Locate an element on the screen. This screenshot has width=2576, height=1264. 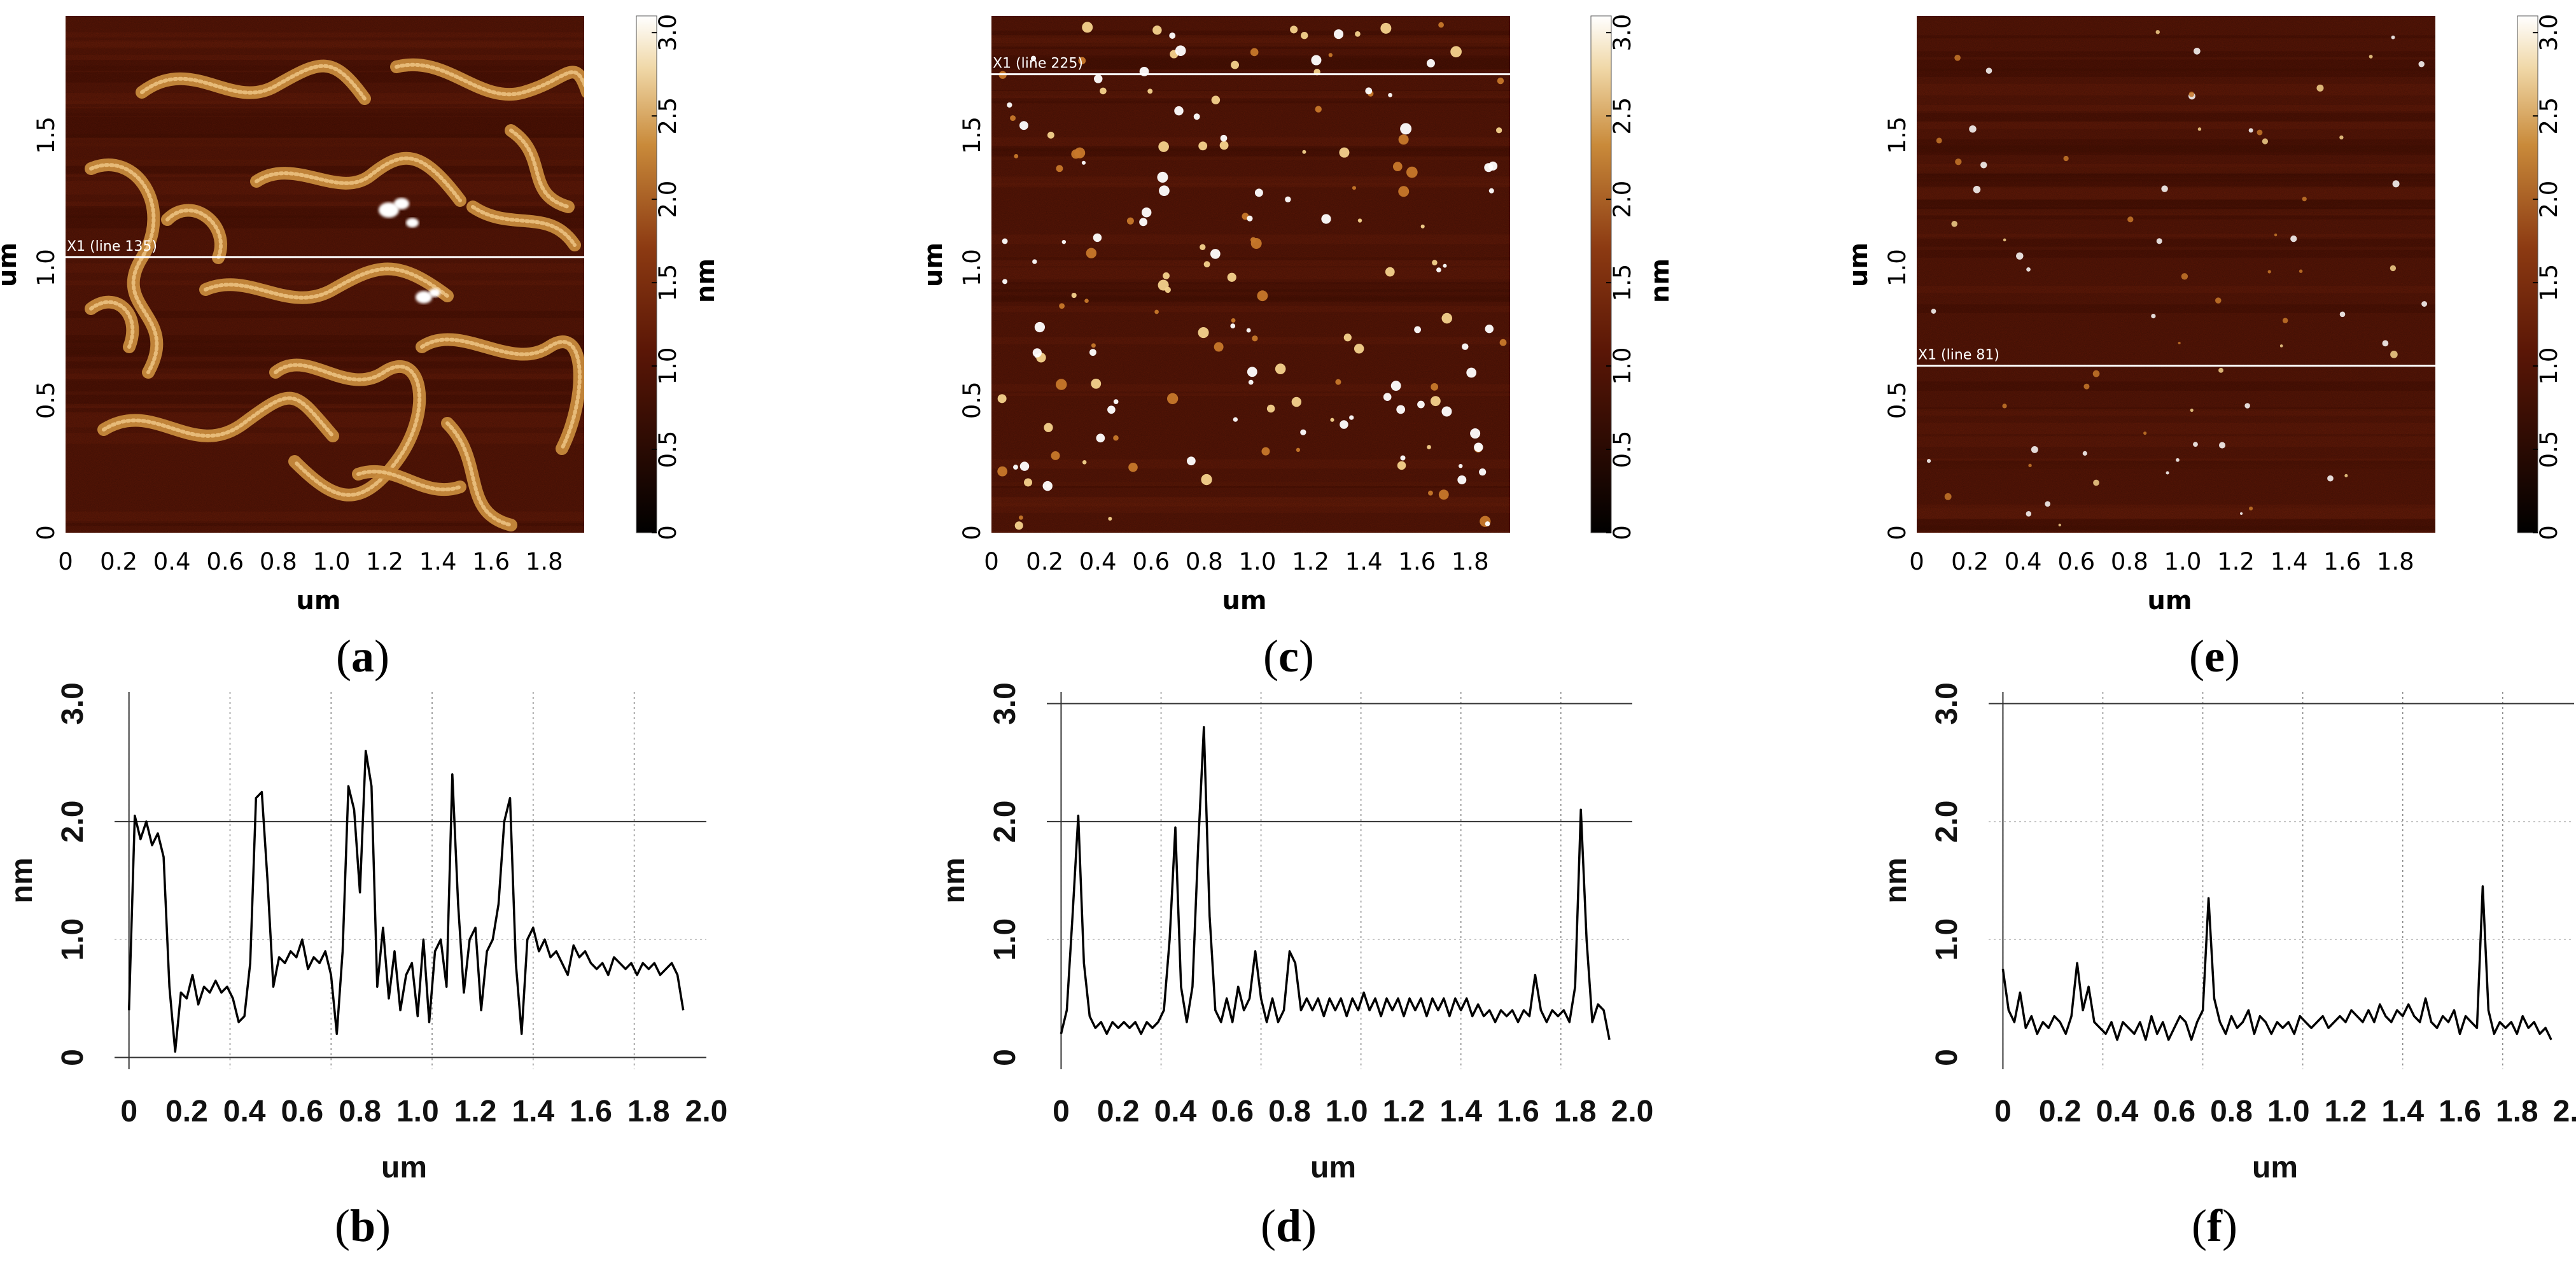
bright-particle is located at coordinates (412, 223).